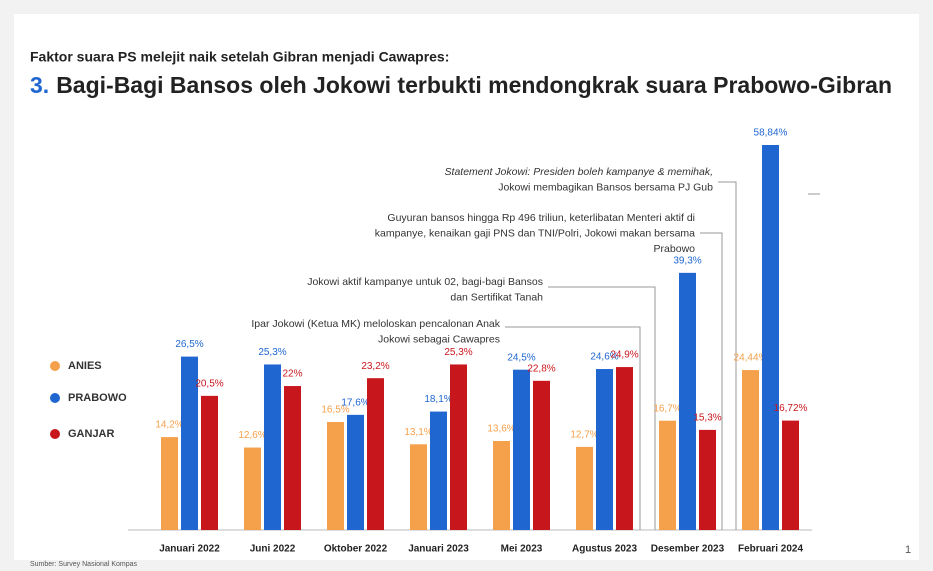  What do you see at coordinates (908, 550) in the screenshot?
I see `page-number: 1` at bounding box center [908, 550].